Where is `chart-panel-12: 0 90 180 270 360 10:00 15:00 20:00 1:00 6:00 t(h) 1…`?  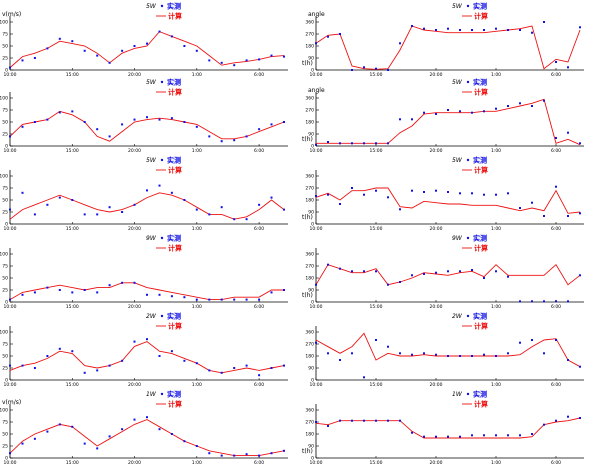
chart-panel-12: 0 90 180 270 360 10:00 15:00 20:00 1:00 6:00 t(h) 1… is located at coordinates (443, 428).